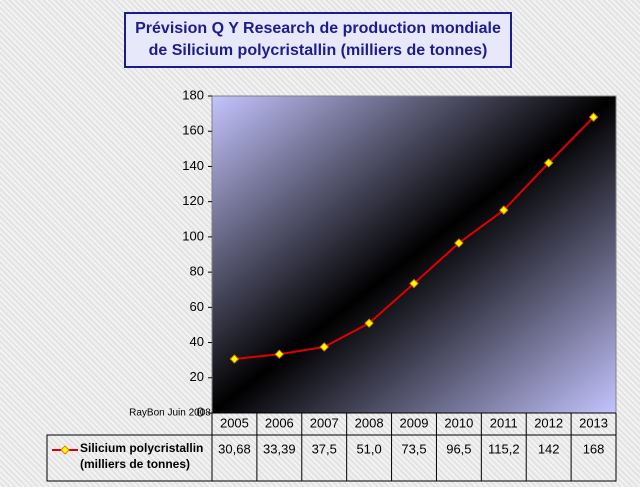 The image size is (640, 487). I want to click on x-tick-label: 2006, so click(279, 422).